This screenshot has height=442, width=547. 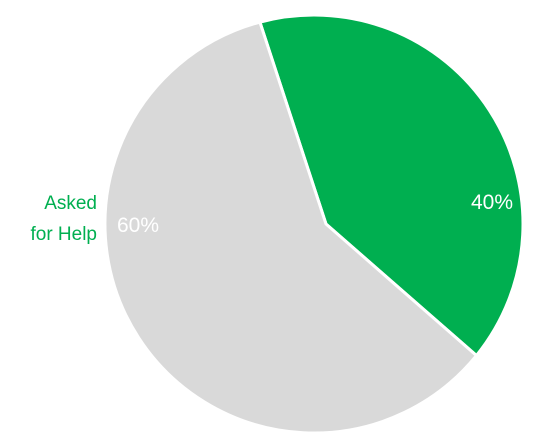 I want to click on slice-category-label-1: Asked for Help, so click(x=63, y=219).